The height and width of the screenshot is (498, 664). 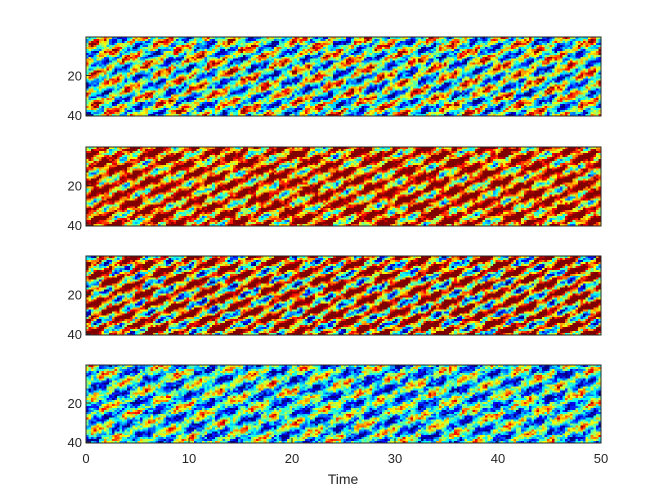 I want to click on x-tick-label: 50, so click(x=601, y=458).